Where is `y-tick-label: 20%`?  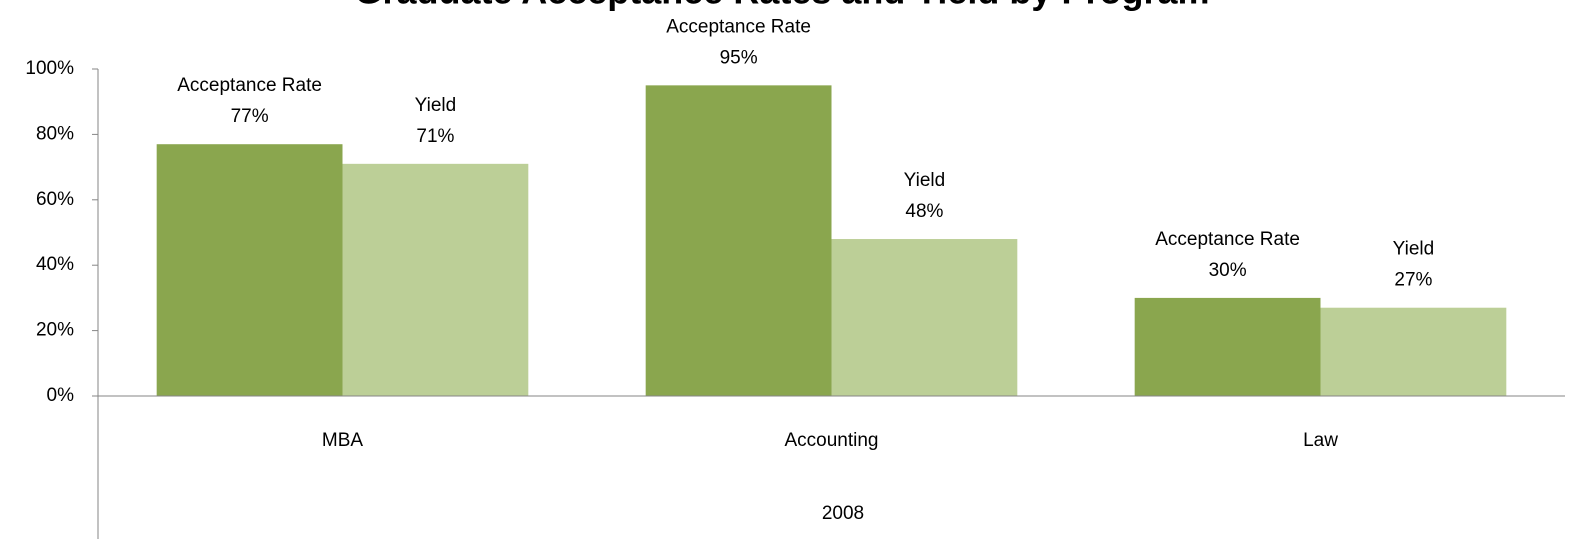 y-tick-label: 20% is located at coordinates (55, 330).